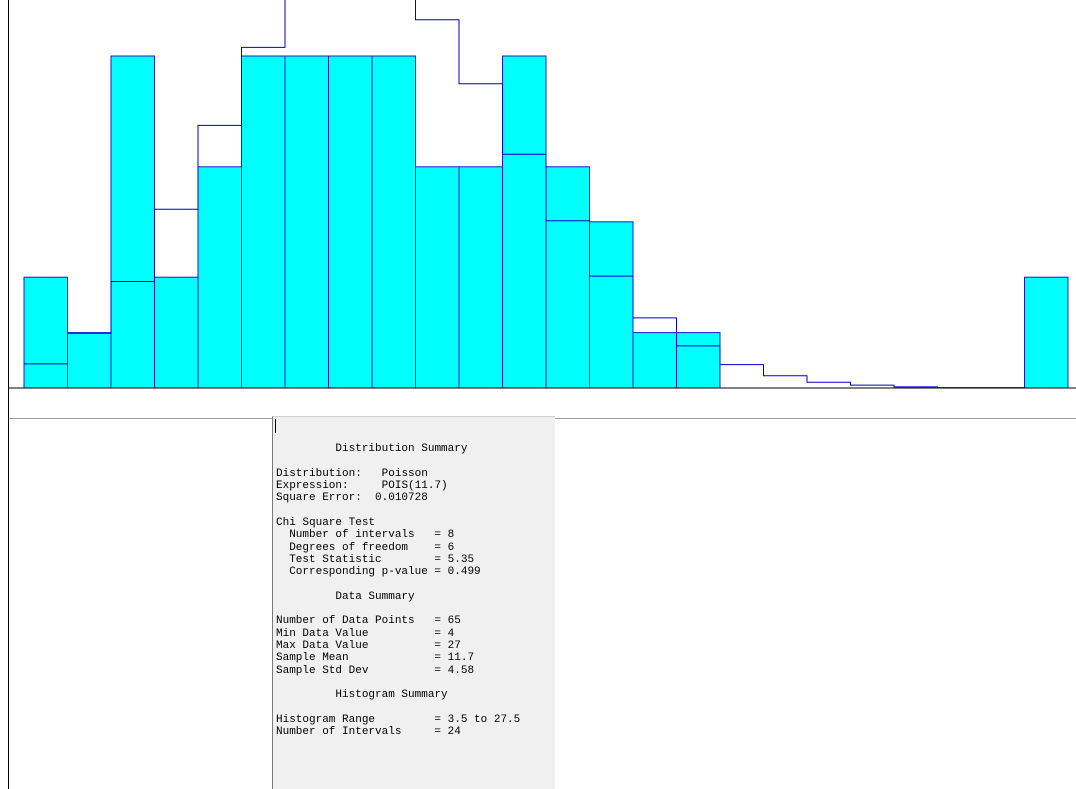 The width and height of the screenshot is (1076, 789). What do you see at coordinates (365, 633) in the screenshot?
I see `min-value-row: Min Data Value = 4` at bounding box center [365, 633].